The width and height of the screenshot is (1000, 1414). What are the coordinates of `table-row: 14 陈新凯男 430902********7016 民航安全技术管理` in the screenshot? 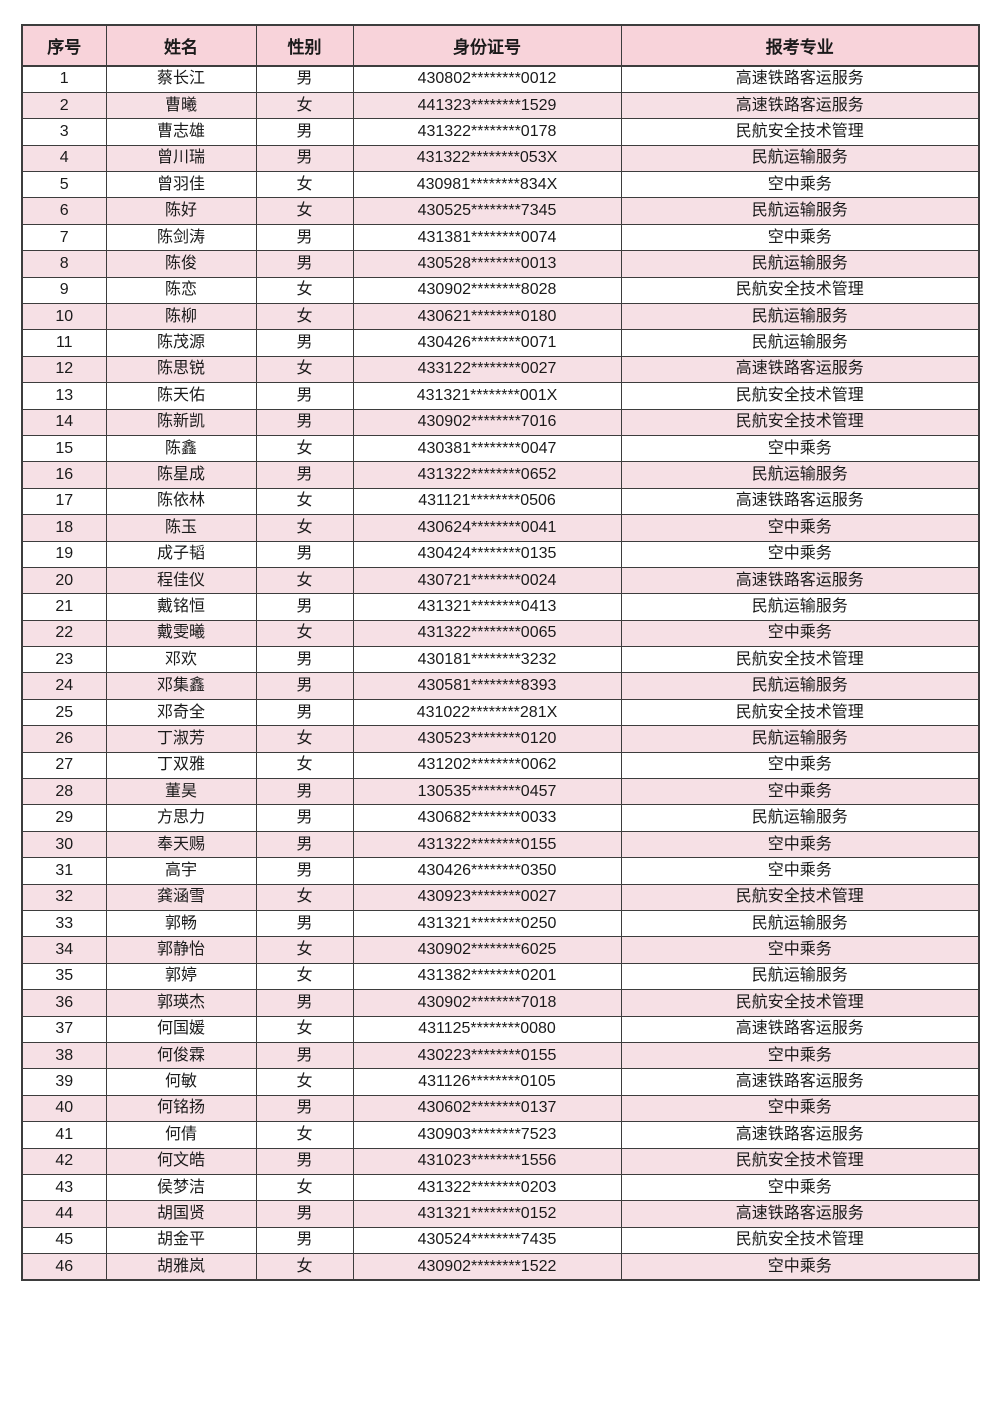 It's located at (500, 422).